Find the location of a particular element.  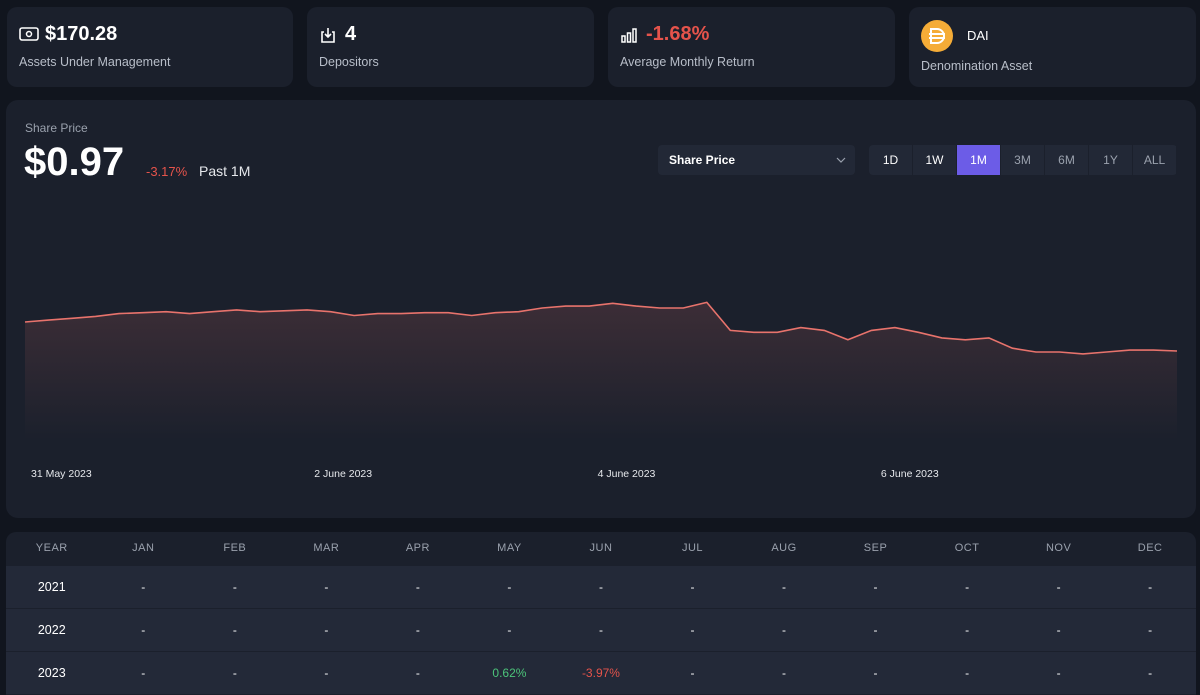

year-cell: 2023 is located at coordinates (51, 673).